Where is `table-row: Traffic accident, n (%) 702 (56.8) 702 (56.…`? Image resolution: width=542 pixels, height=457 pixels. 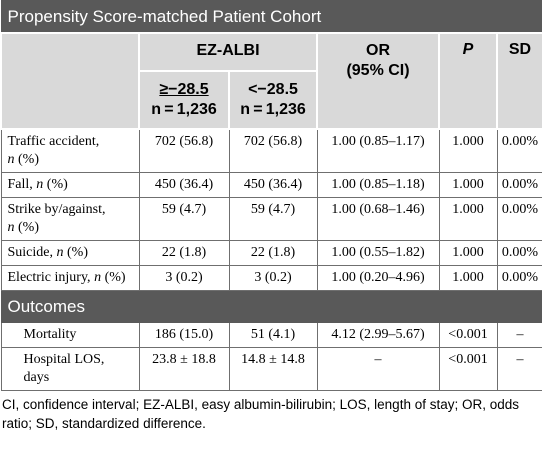
table-row: Traffic accident, n (%) 702 (56.8) 702 (56.… is located at coordinates (271, 150).